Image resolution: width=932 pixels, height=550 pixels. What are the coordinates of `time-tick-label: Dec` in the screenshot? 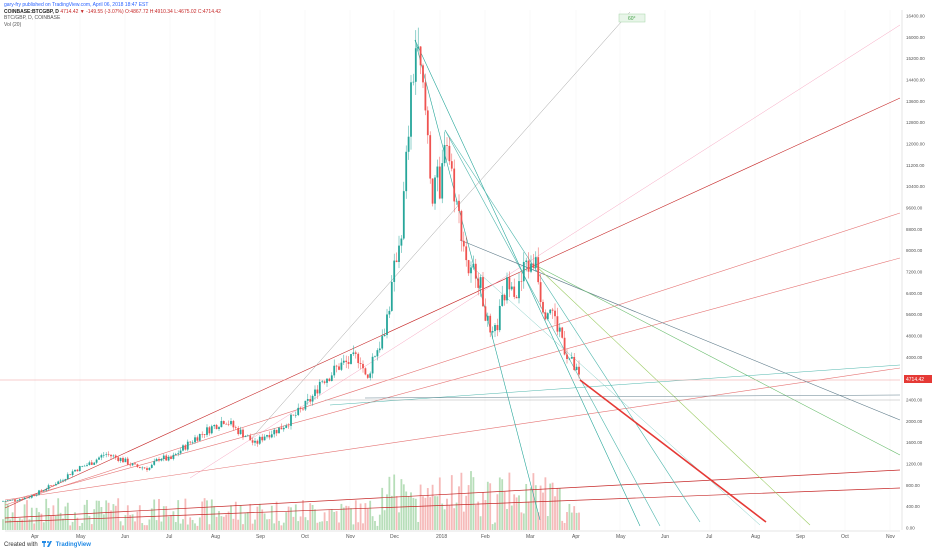 It's located at (394, 537).